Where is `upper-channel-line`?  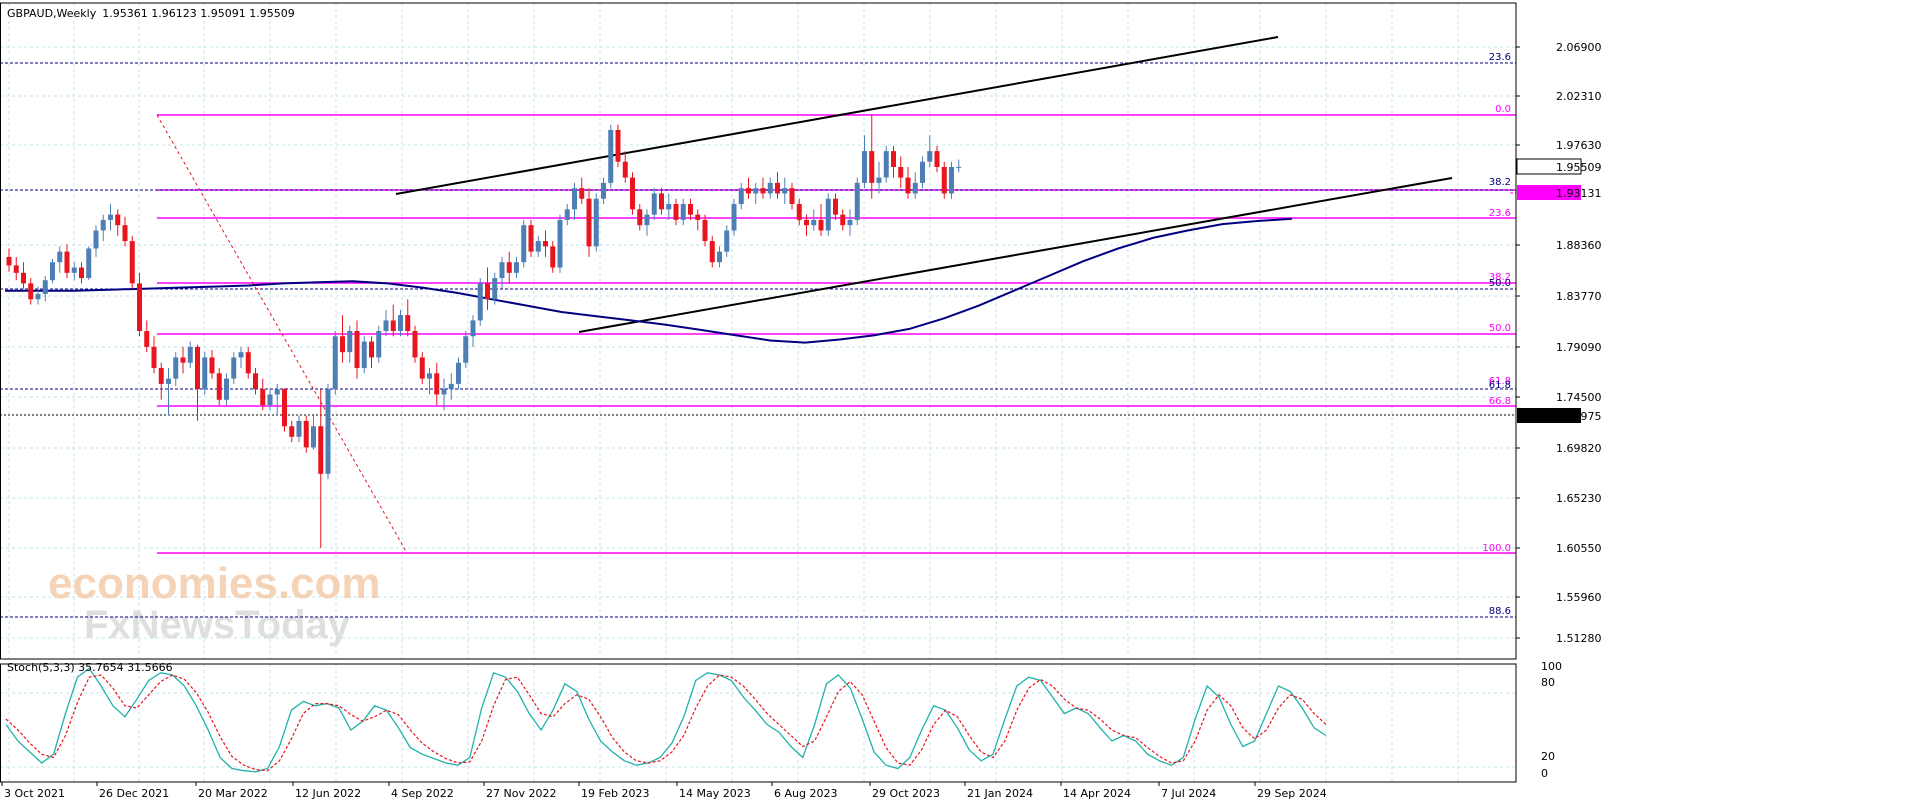
upper-channel-line is located at coordinates (837, 115).